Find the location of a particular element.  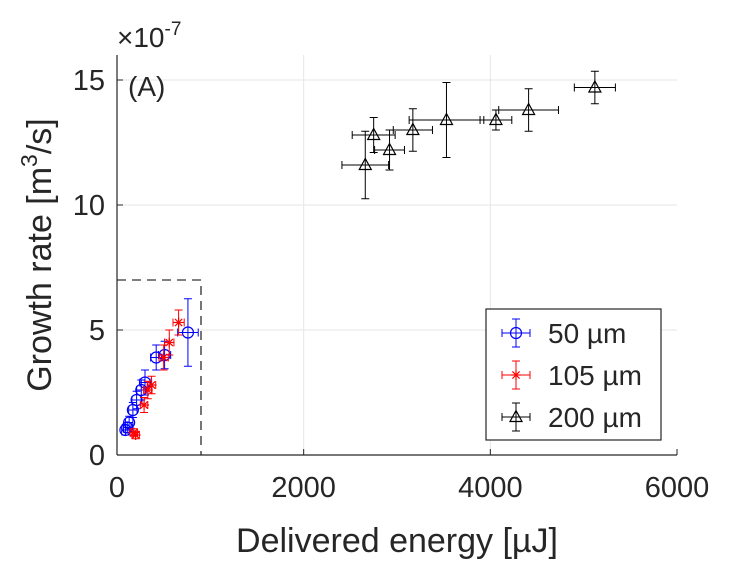

y-tick-label: 10 is located at coordinates (89, 206).